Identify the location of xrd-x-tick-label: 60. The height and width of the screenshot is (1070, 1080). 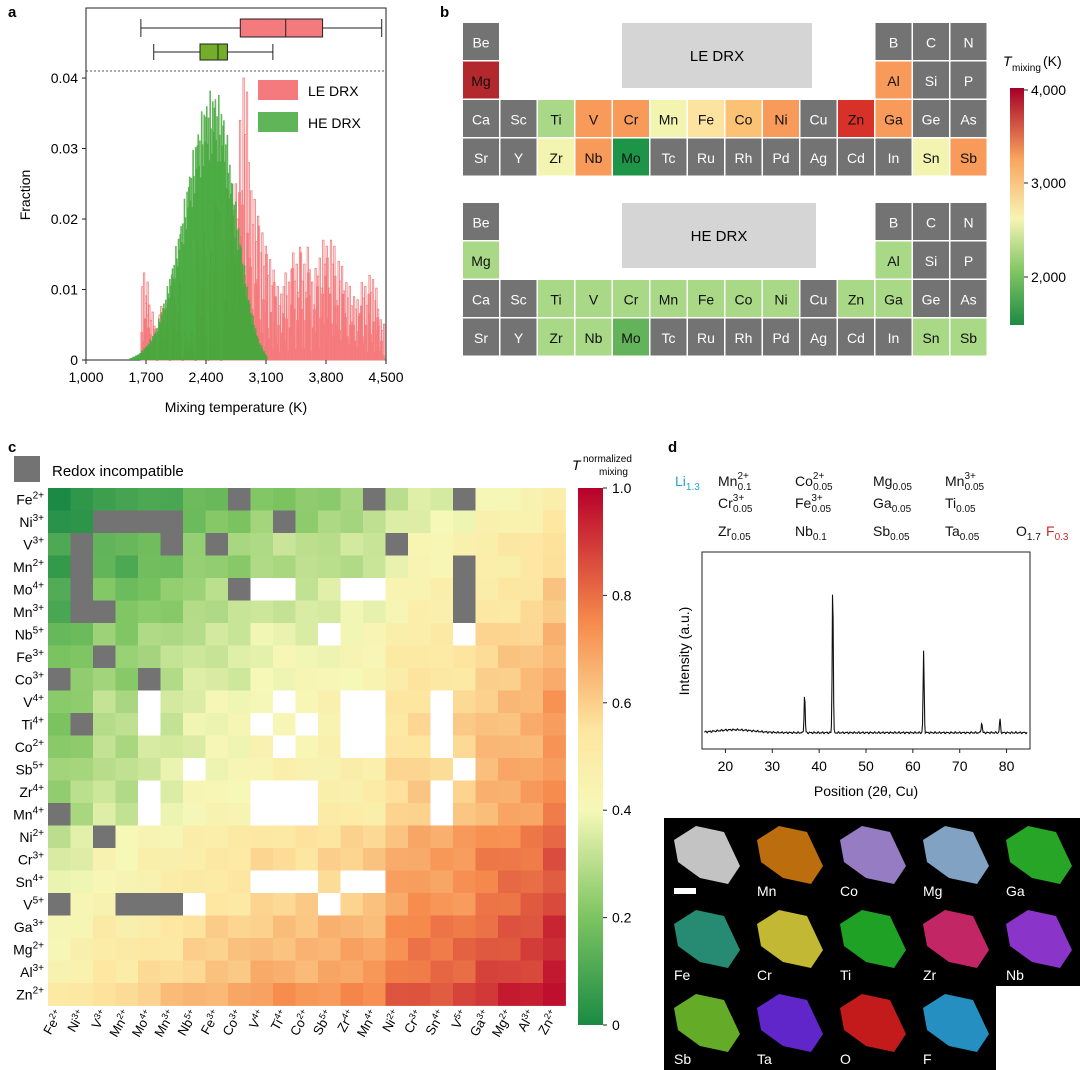
(913, 766).